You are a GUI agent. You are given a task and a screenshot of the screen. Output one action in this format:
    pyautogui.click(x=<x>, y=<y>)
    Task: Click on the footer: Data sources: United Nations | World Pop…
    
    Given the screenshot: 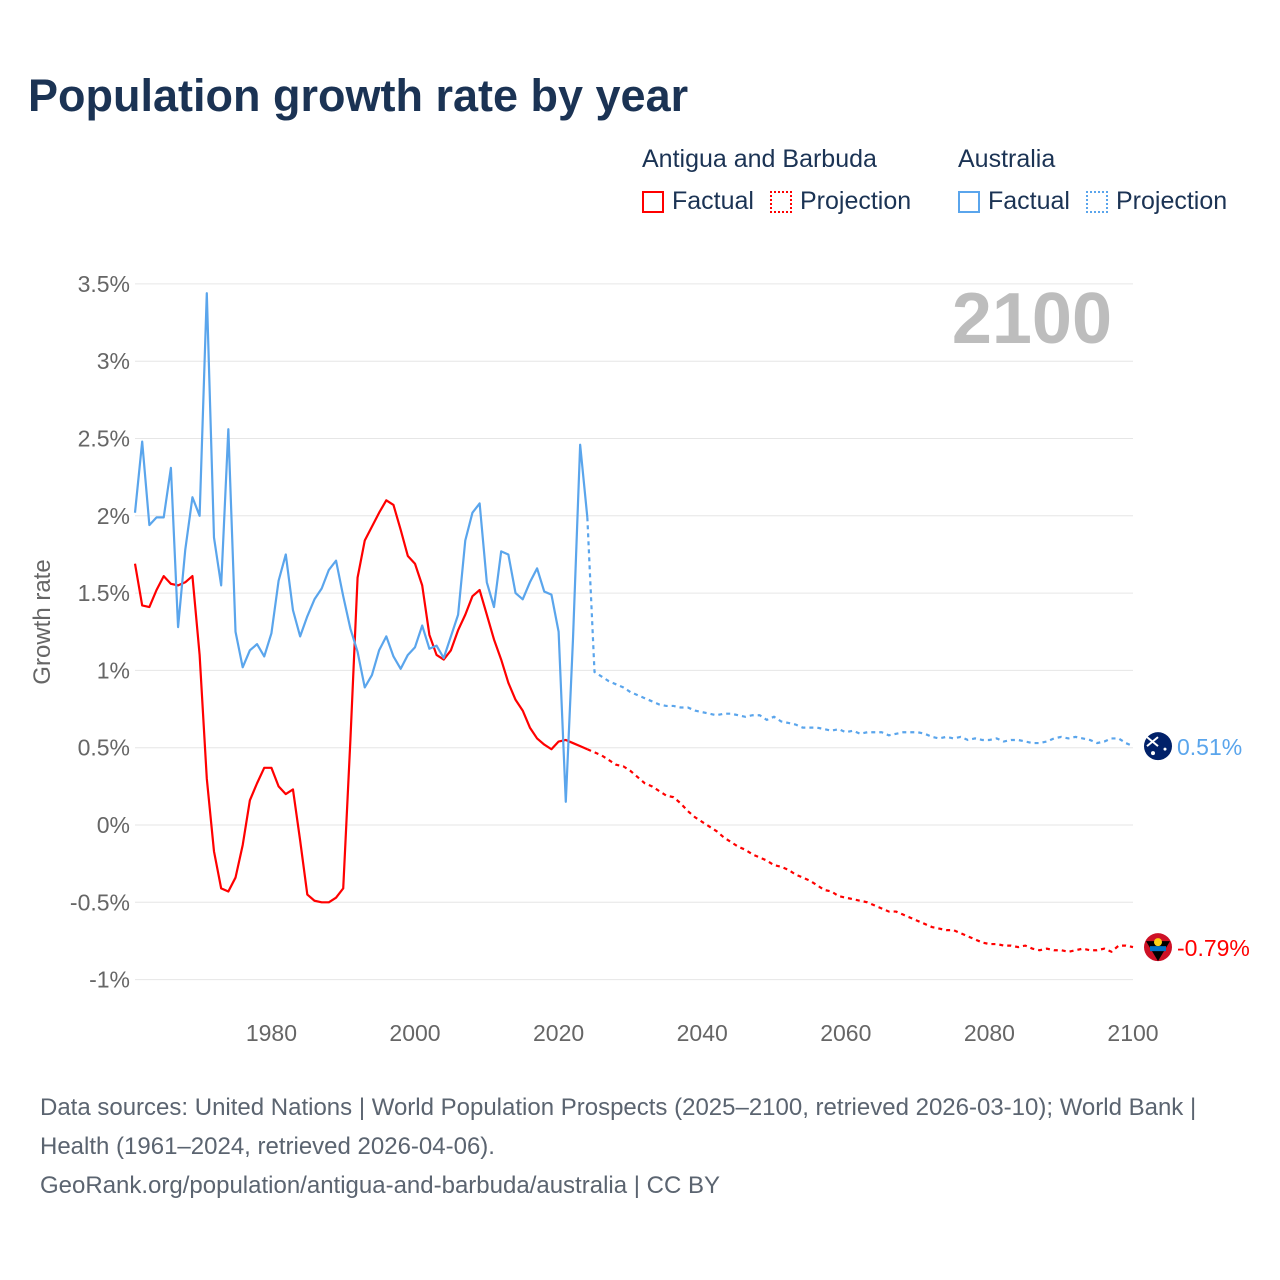 What is the action you would take?
    pyautogui.click(x=640, y=1146)
    